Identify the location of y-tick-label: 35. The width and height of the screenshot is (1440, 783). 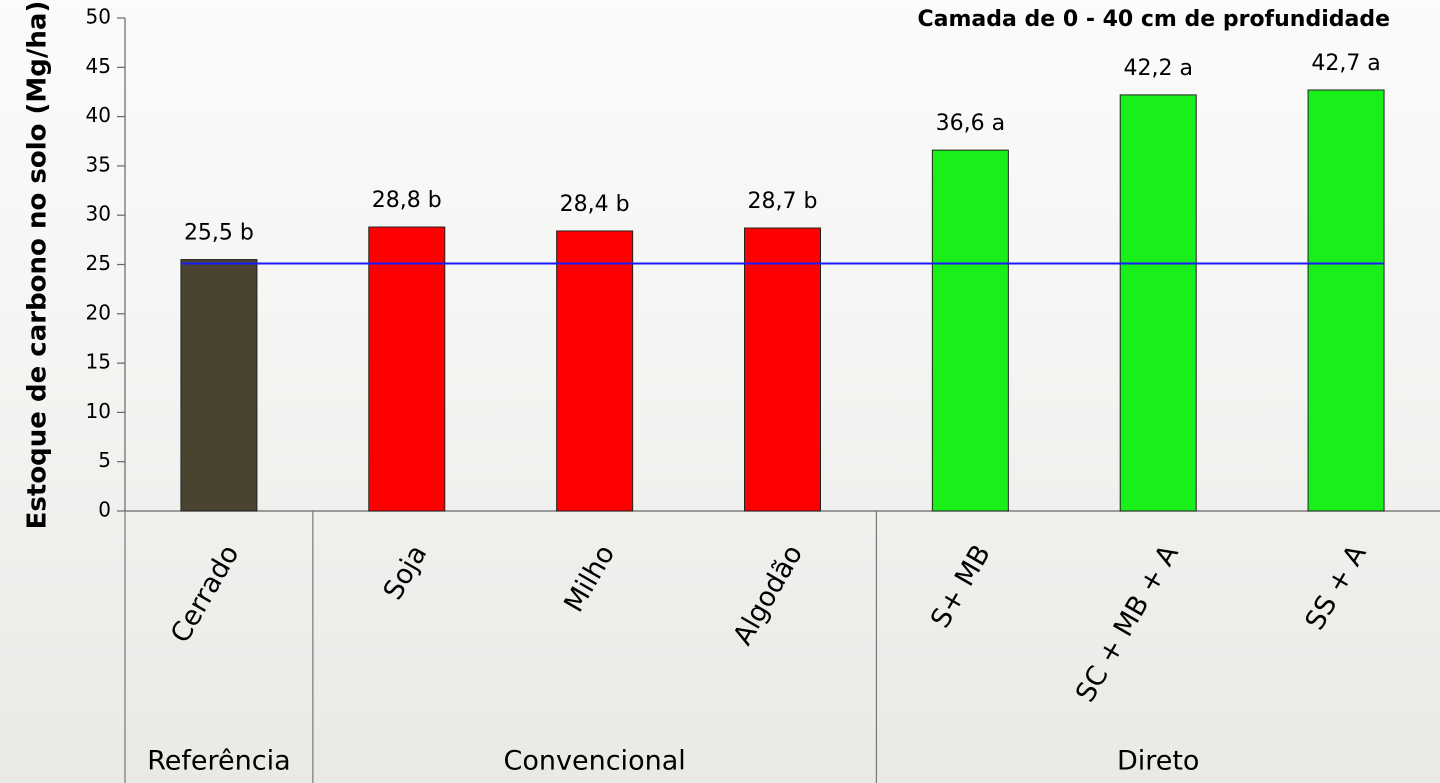
(98, 164).